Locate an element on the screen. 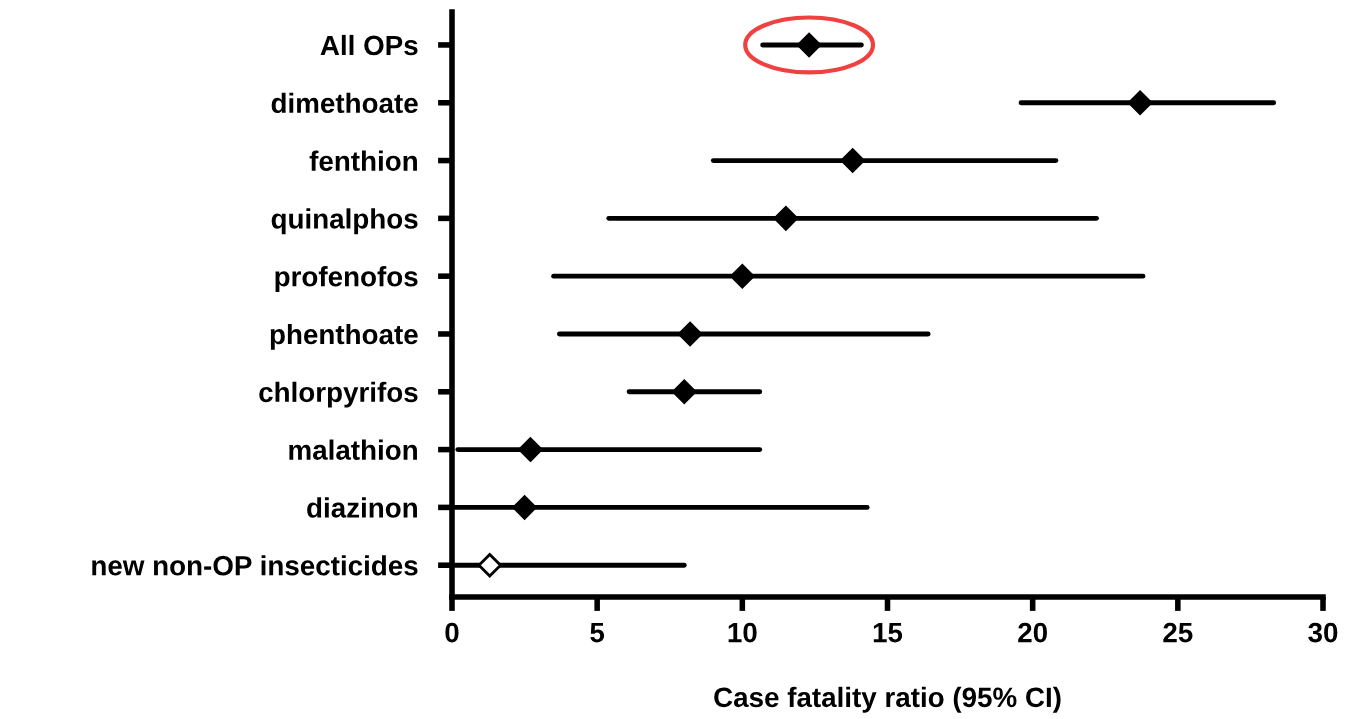 The width and height of the screenshot is (1345, 719). x-axis-title: Case fatality ratio (95% CI) is located at coordinates (887, 699).